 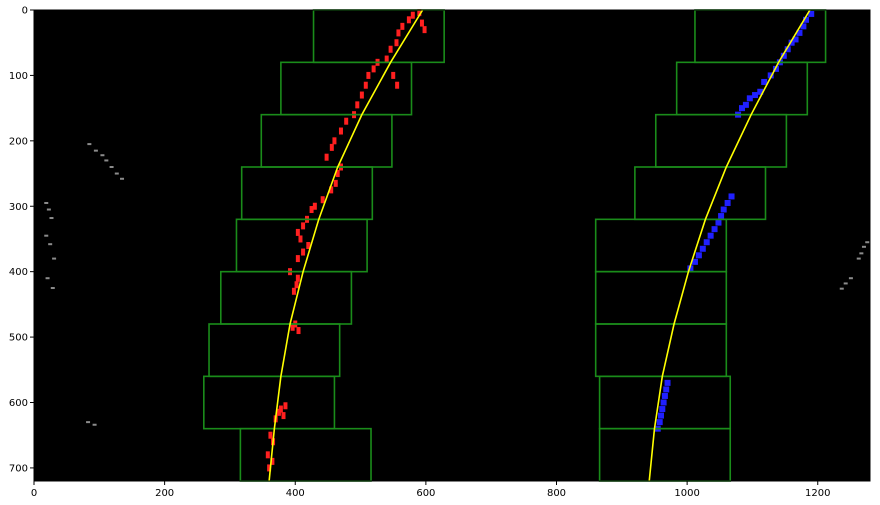 What do you see at coordinates (425, 493) in the screenshot?
I see `x-tick-label: 600` at bounding box center [425, 493].